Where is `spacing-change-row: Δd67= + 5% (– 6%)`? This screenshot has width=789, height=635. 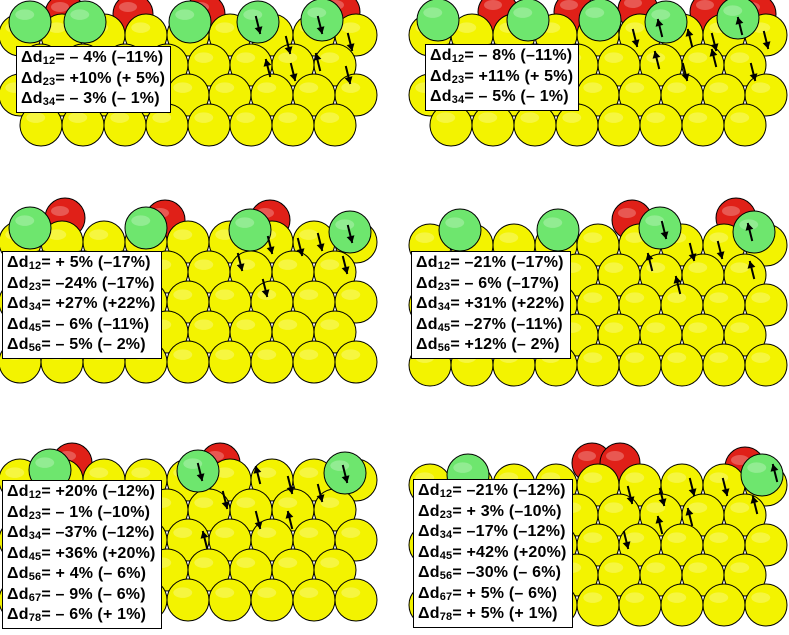 spacing-change-row: Δd67= + 5% (– 6%) is located at coordinates (492, 594).